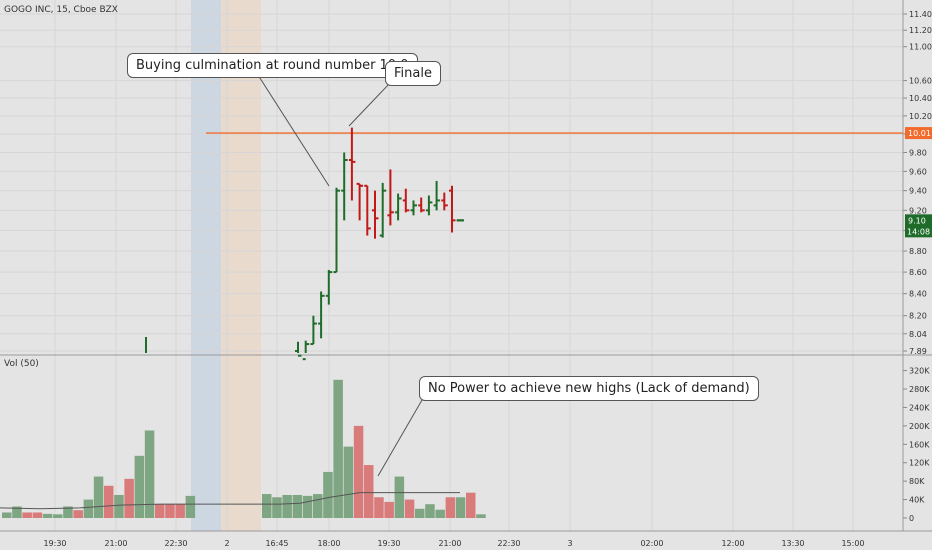 This screenshot has width=932, height=550. What do you see at coordinates (569, 543) in the screenshot?
I see `time-tick-label: 3` at bounding box center [569, 543].